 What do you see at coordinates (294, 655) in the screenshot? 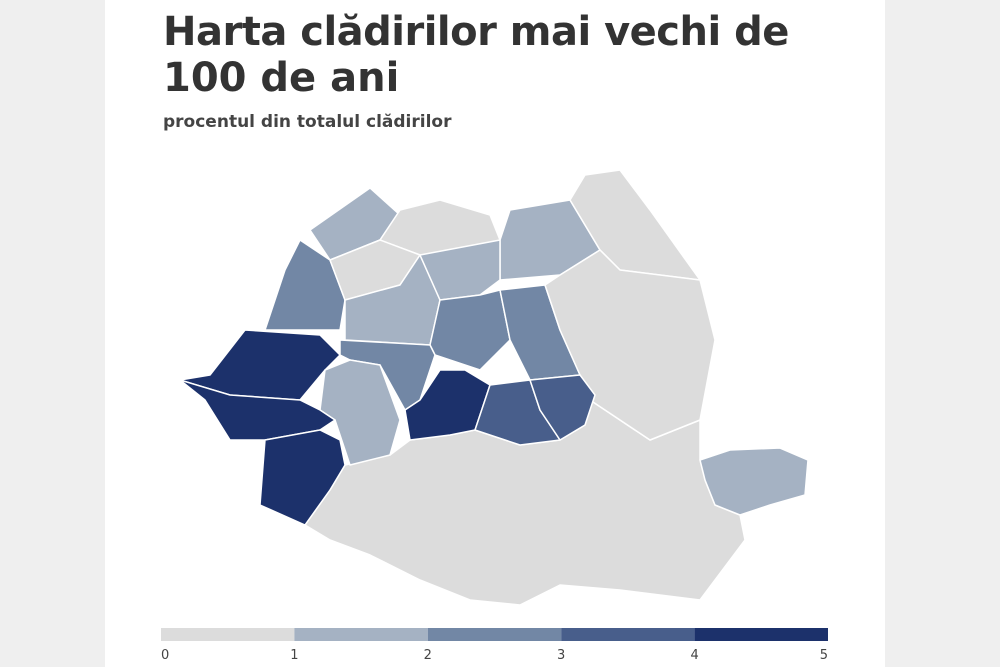
I see `legend-tick-label: 1` at bounding box center [294, 655].